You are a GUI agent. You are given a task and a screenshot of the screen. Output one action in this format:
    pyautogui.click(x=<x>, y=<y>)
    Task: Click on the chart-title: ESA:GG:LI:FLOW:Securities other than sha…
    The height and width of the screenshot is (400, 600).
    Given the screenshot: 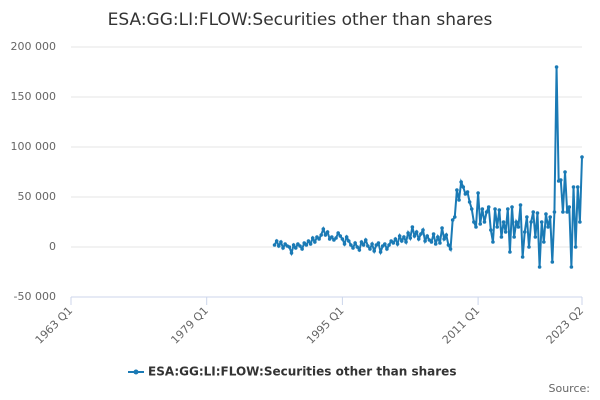 What is the action you would take?
    pyautogui.click(x=300, y=20)
    